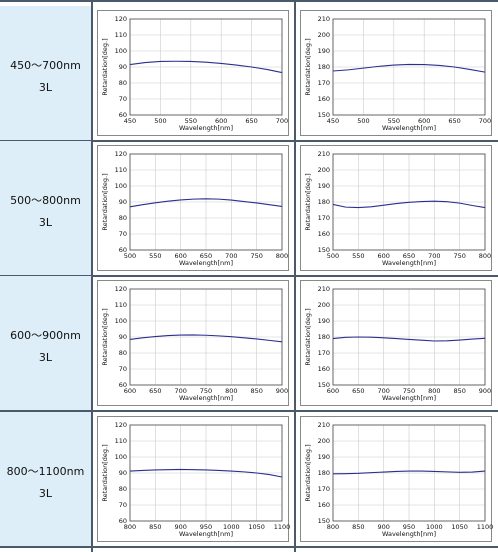 This screenshot has width=498, height=552. What do you see at coordinates (249, 1) in the screenshot?
I see `table-border-top` at bounding box center [249, 1].